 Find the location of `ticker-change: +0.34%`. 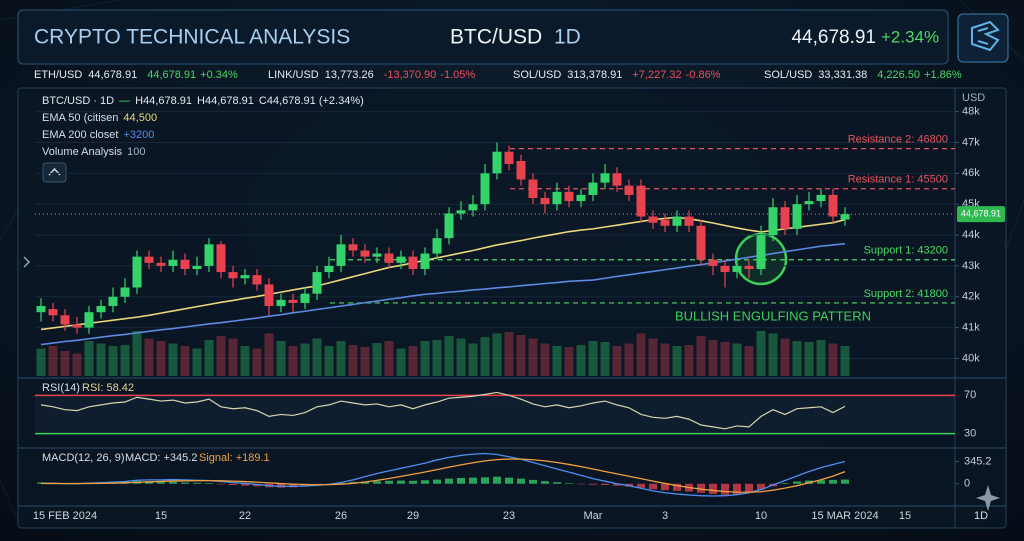

ticker-change: +0.34% is located at coordinates (219, 75).